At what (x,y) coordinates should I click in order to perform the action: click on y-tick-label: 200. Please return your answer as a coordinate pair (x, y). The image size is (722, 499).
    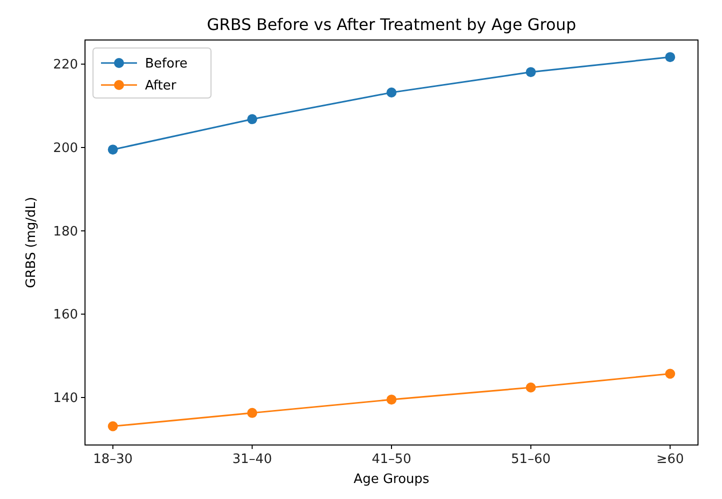
    Looking at the image, I should click on (65, 148).